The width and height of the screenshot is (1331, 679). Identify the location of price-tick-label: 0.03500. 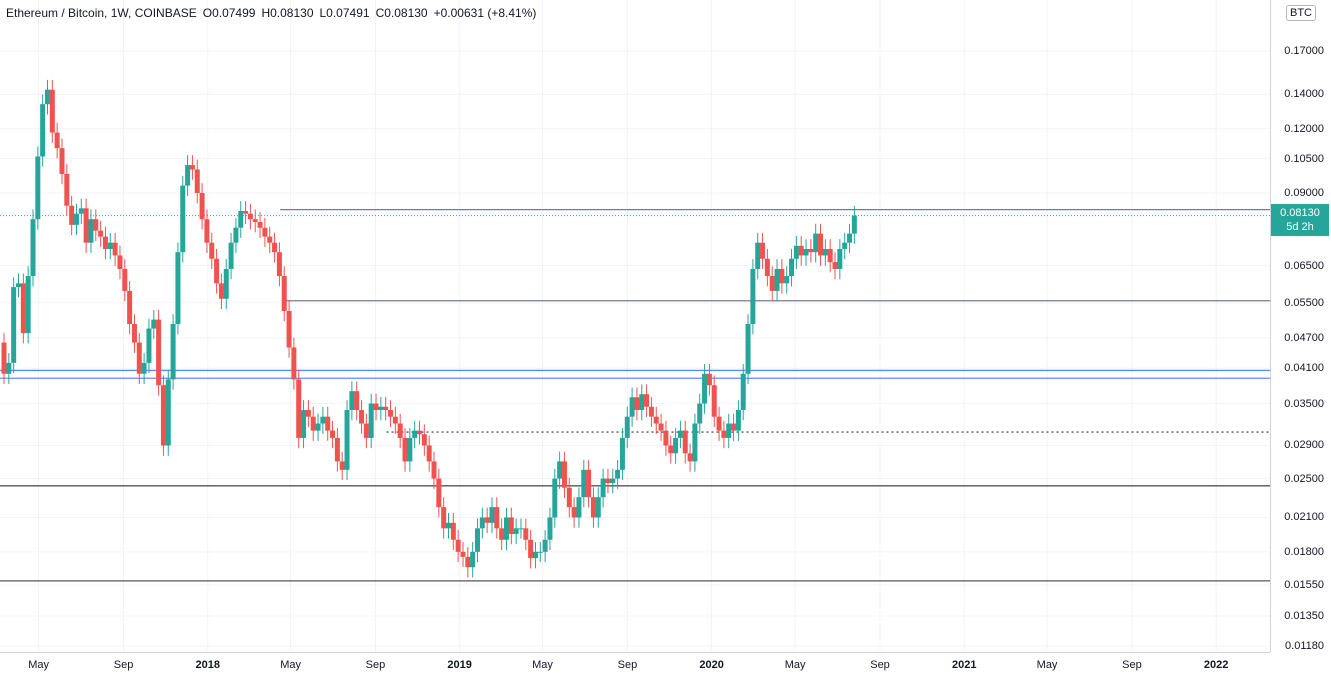
(1304, 403).